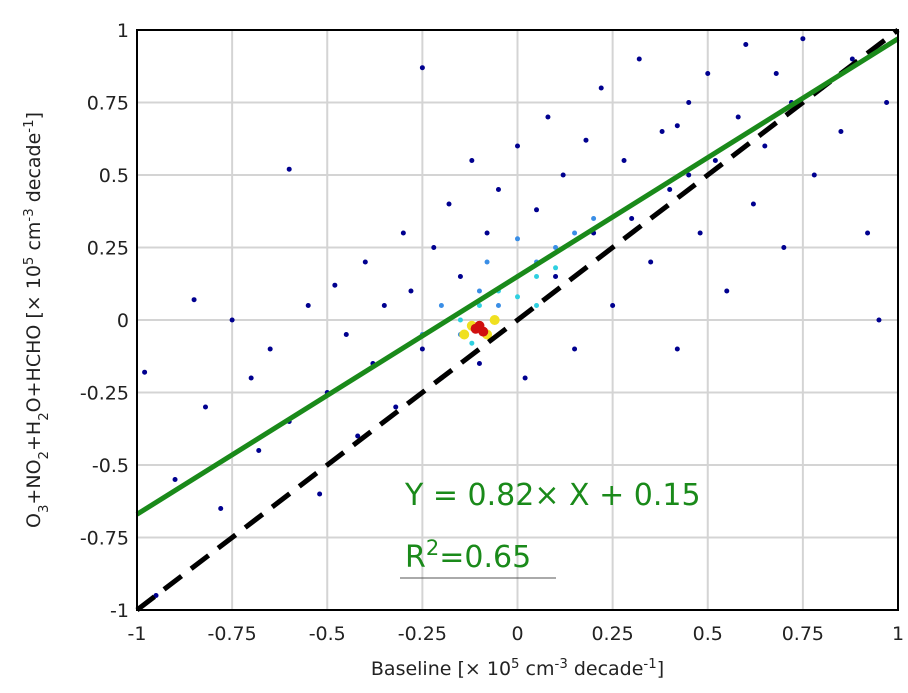  What do you see at coordinates (110, 466) in the screenshot?
I see `y-tick-label: -0.5` at bounding box center [110, 466].